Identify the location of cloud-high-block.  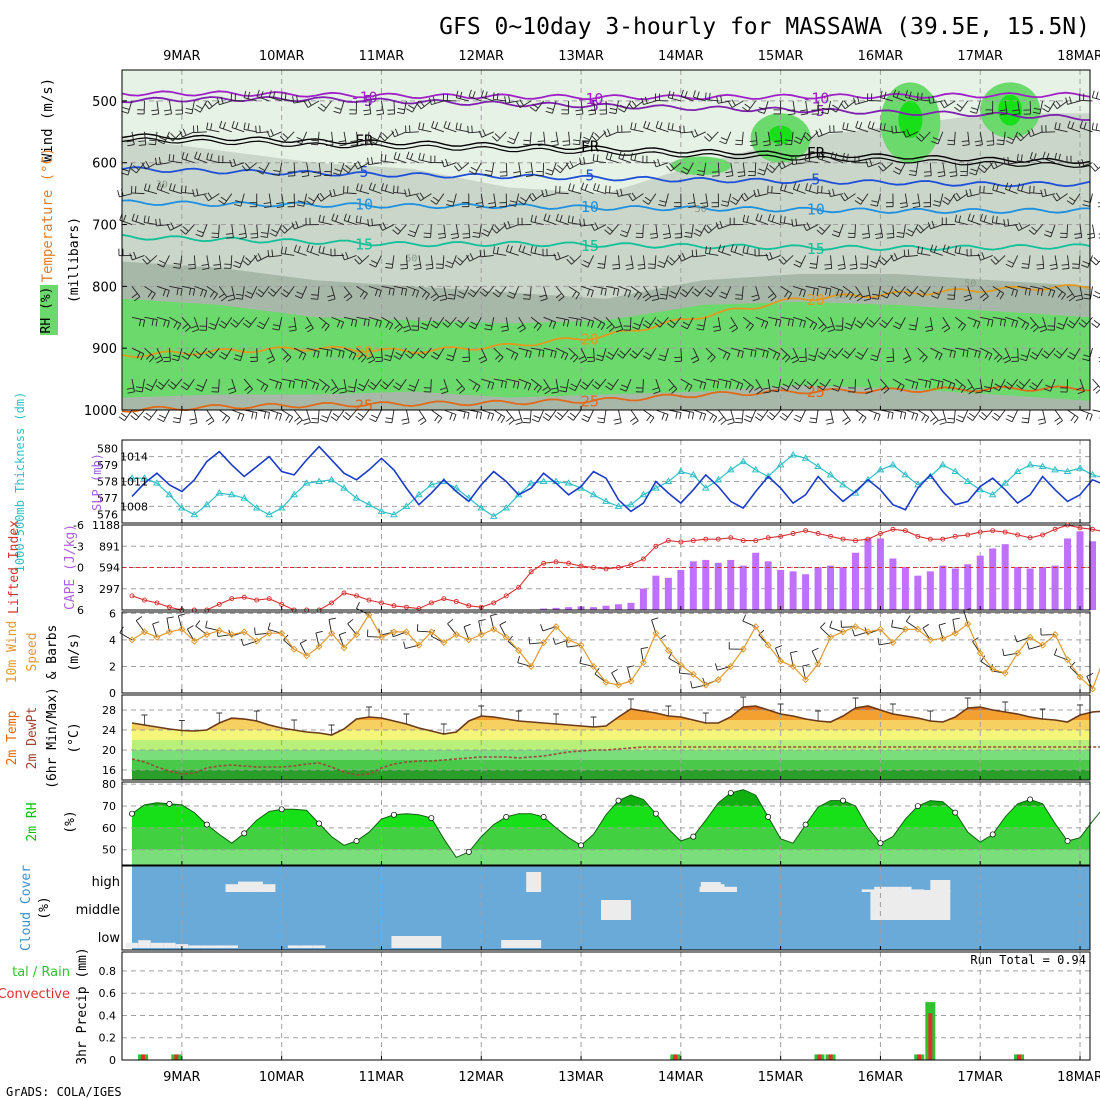
(534, 882).